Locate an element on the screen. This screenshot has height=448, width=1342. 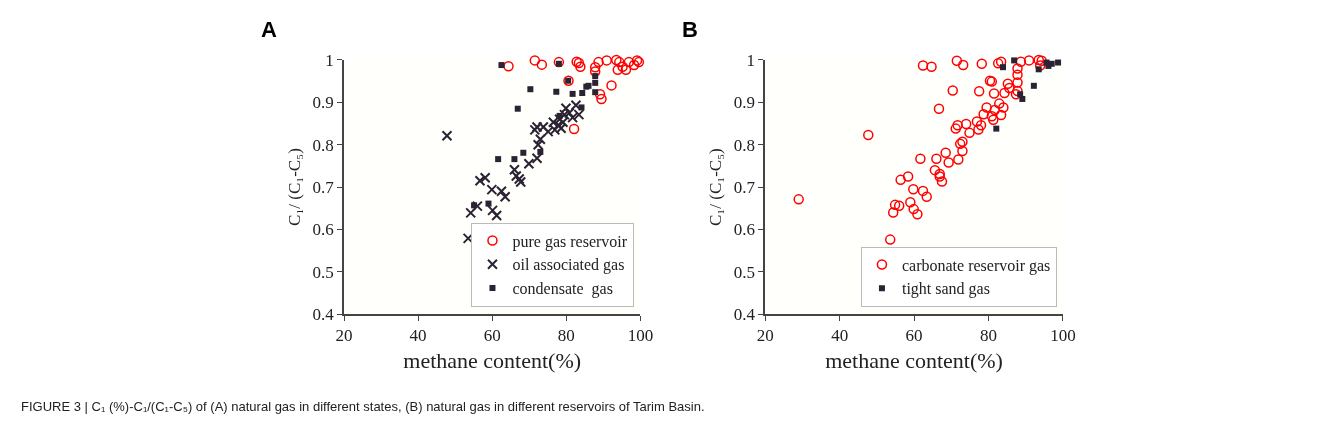
legend-label: carbonate reservoir gas is located at coordinates (976, 265).